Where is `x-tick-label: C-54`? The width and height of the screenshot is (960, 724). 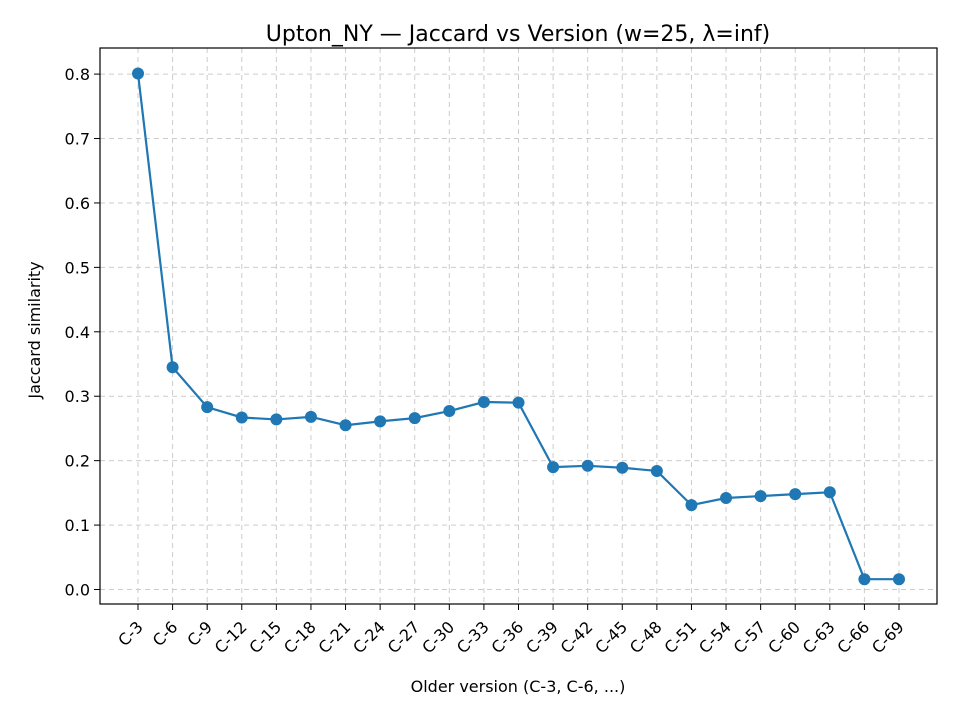
x-tick-label: C-54 is located at coordinates (715, 637).